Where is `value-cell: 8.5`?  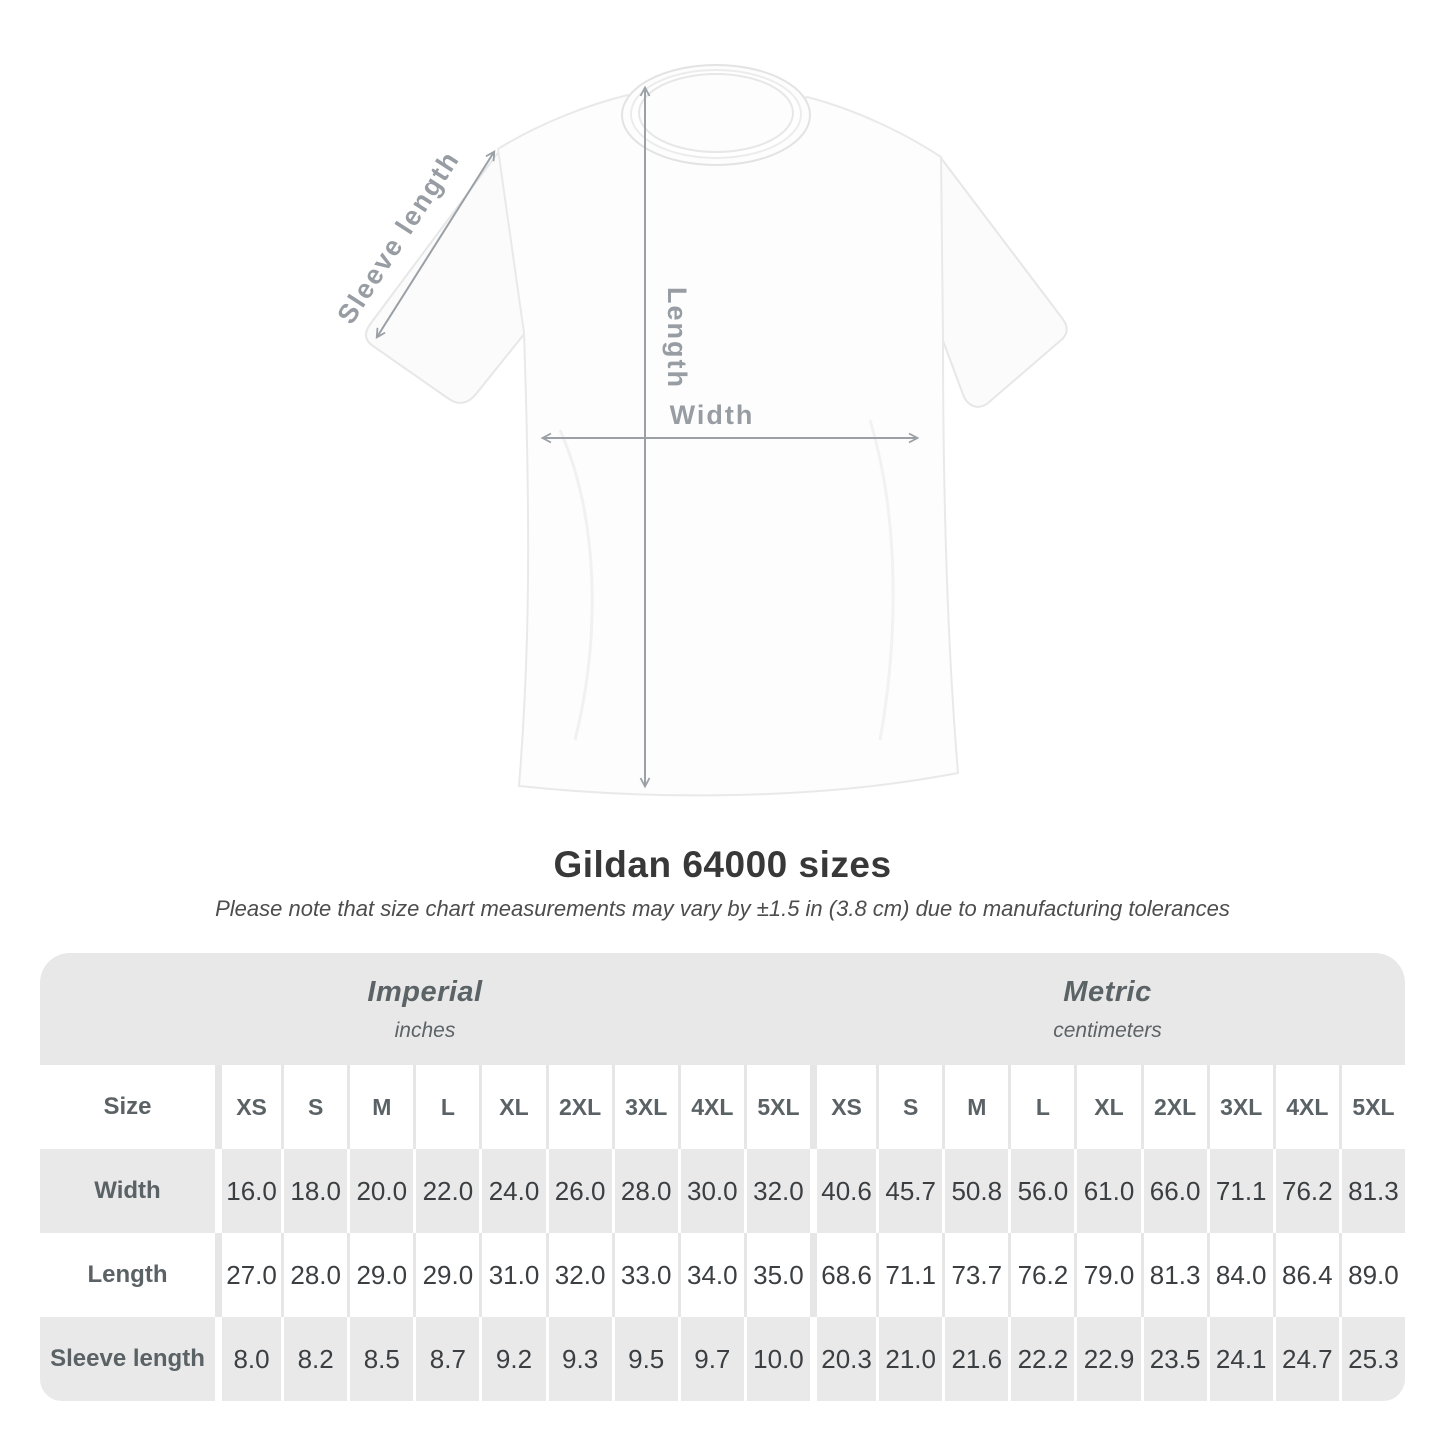 value-cell: 8.5 is located at coordinates (380, 1359).